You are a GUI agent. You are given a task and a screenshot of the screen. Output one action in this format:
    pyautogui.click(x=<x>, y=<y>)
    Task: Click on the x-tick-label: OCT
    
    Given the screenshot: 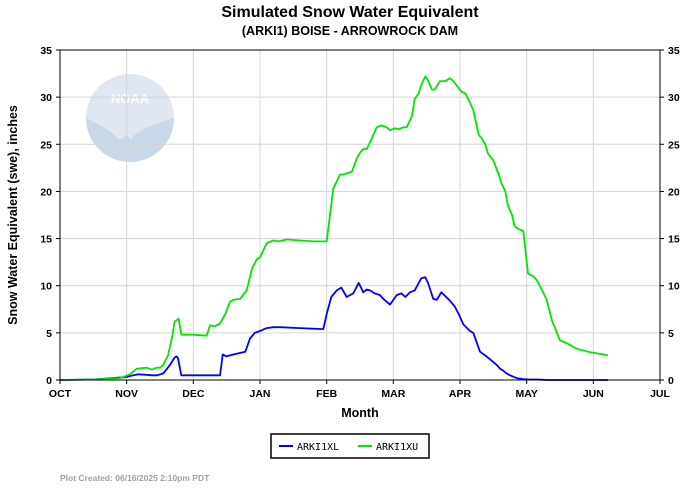 What is the action you would take?
    pyautogui.click(x=60, y=394)
    